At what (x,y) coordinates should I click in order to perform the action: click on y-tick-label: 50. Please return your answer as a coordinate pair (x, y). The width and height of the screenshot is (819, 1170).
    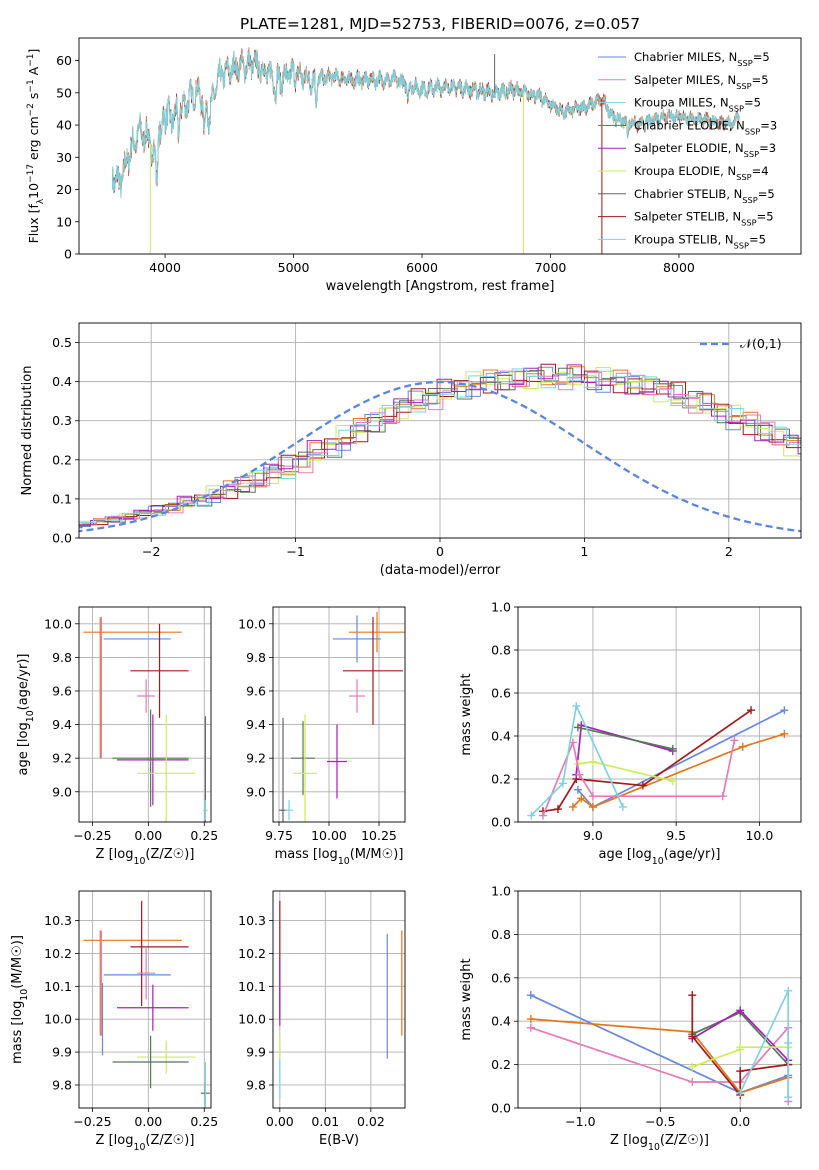
    Looking at the image, I should click on (64, 92).